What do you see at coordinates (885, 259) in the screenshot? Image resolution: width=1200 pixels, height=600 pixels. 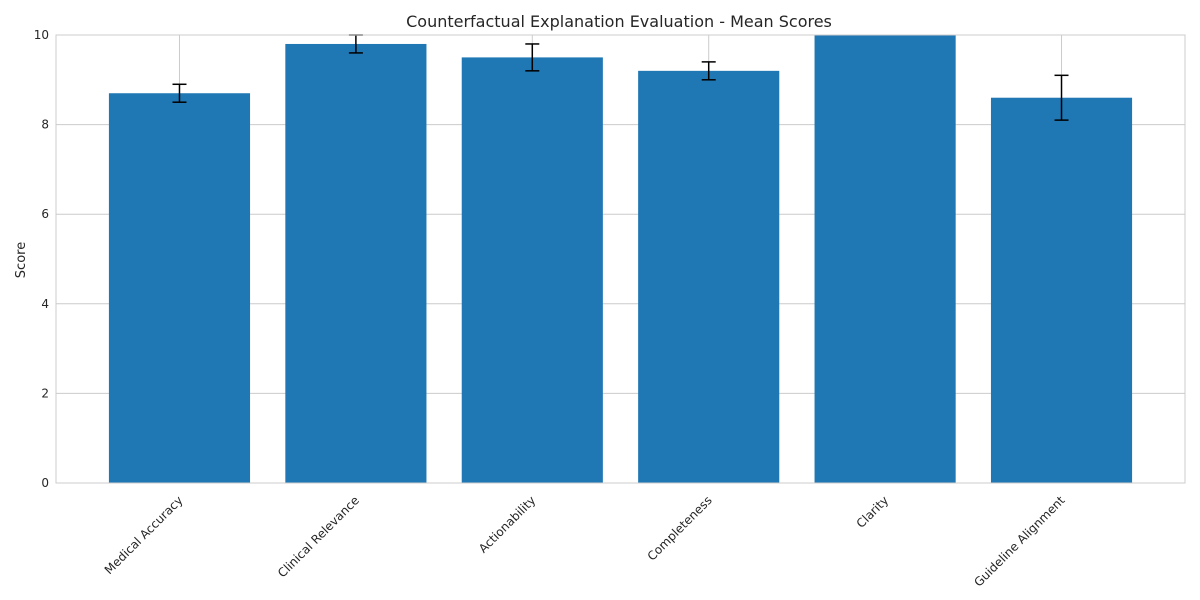 I see `bar-clarity` at bounding box center [885, 259].